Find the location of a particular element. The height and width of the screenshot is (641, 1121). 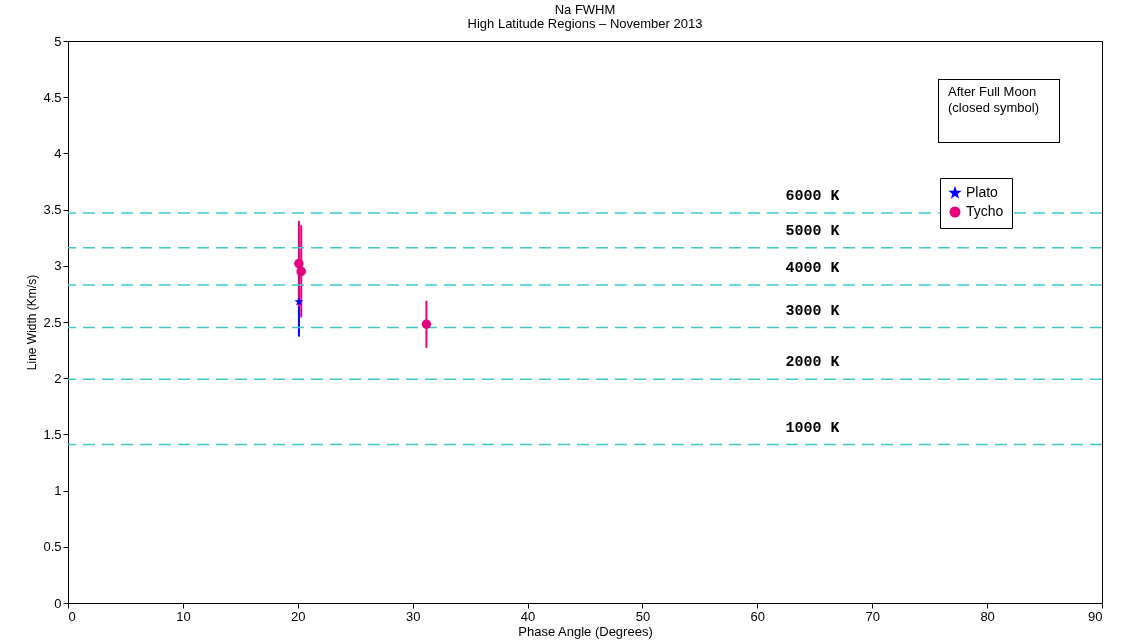

x-tick-label: 60 is located at coordinates (758, 616).